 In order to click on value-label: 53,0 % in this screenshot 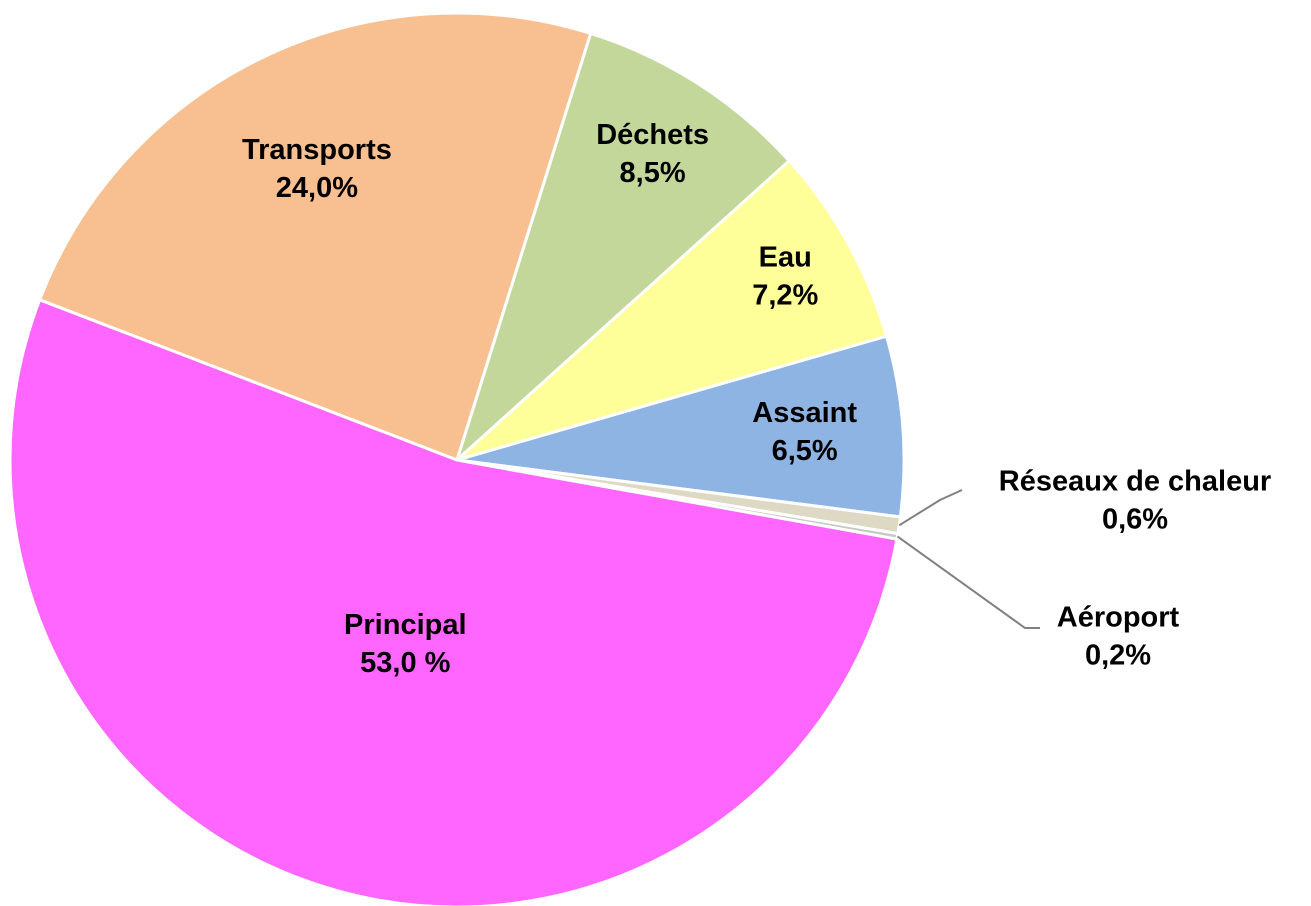, I will do `click(405, 663)`.